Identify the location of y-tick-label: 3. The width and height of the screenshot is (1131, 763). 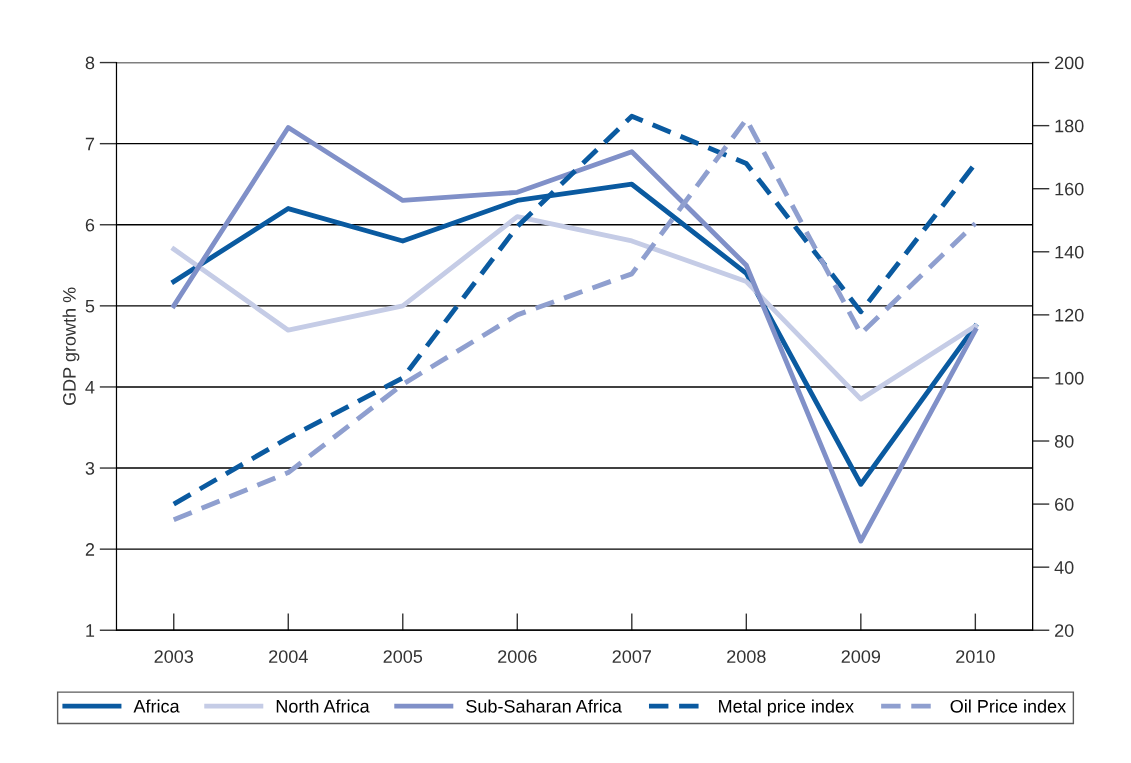
(90, 468).